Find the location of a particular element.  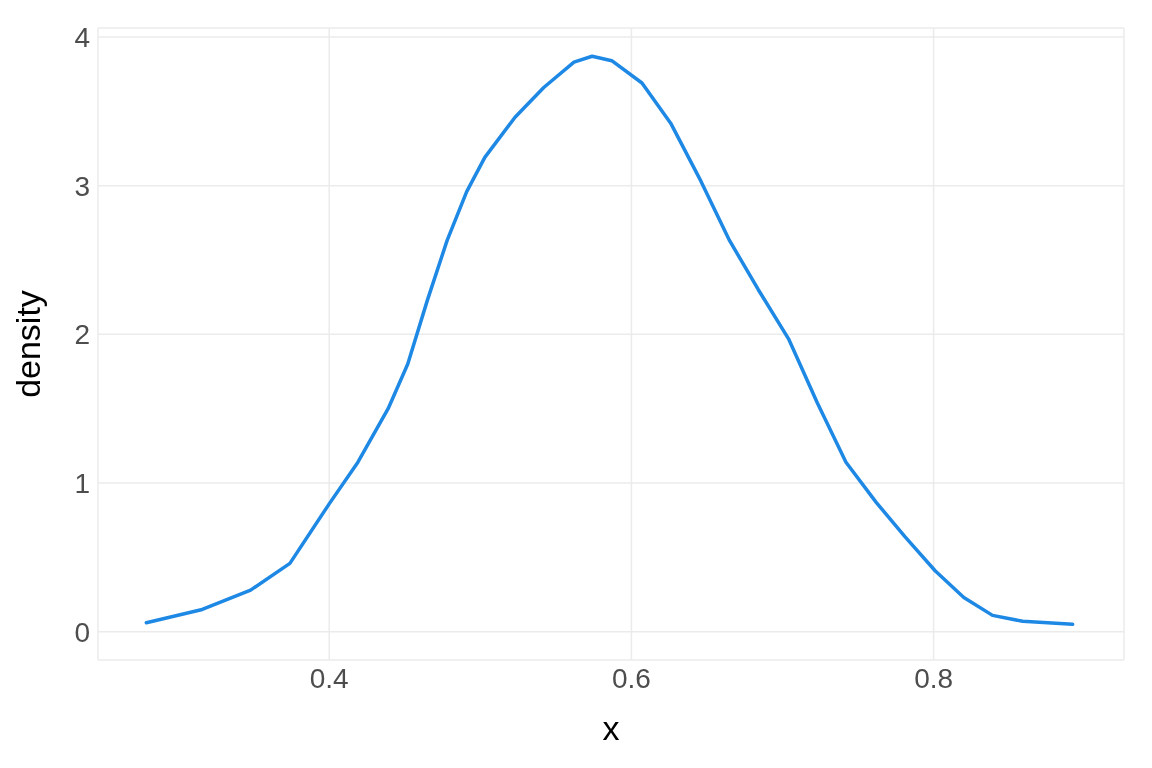

y-tick-label: 3 is located at coordinates (82, 186).